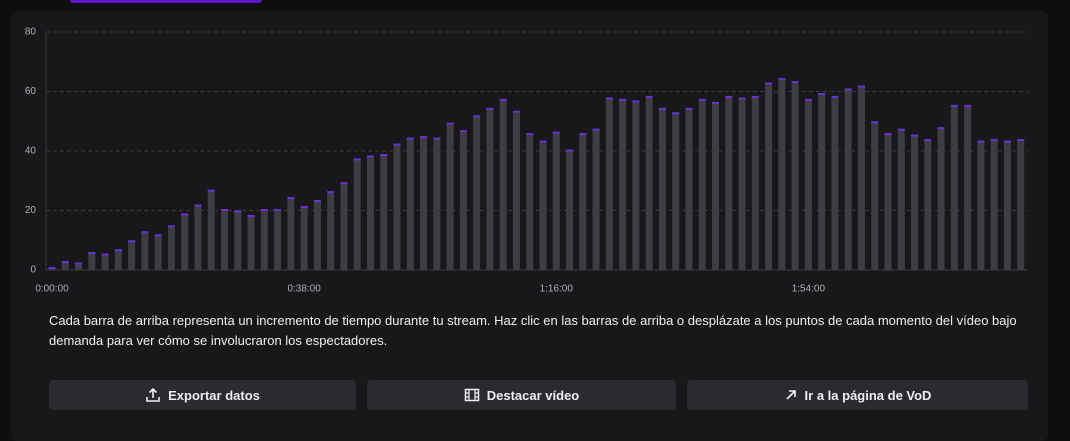  Describe the element at coordinates (33, 270) in the screenshot. I see `y-tick-label: 0` at that location.